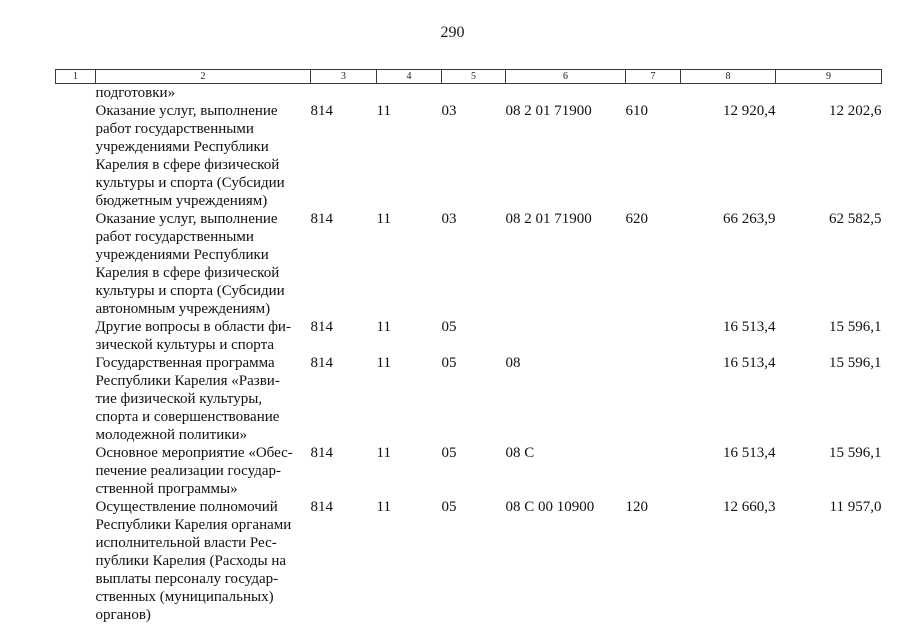 Image resolution: width=905 pixels, height=640 pixels. What do you see at coordinates (409, 93) in the screenshot?
I see `cell-razdel` at bounding box center [409, 93].